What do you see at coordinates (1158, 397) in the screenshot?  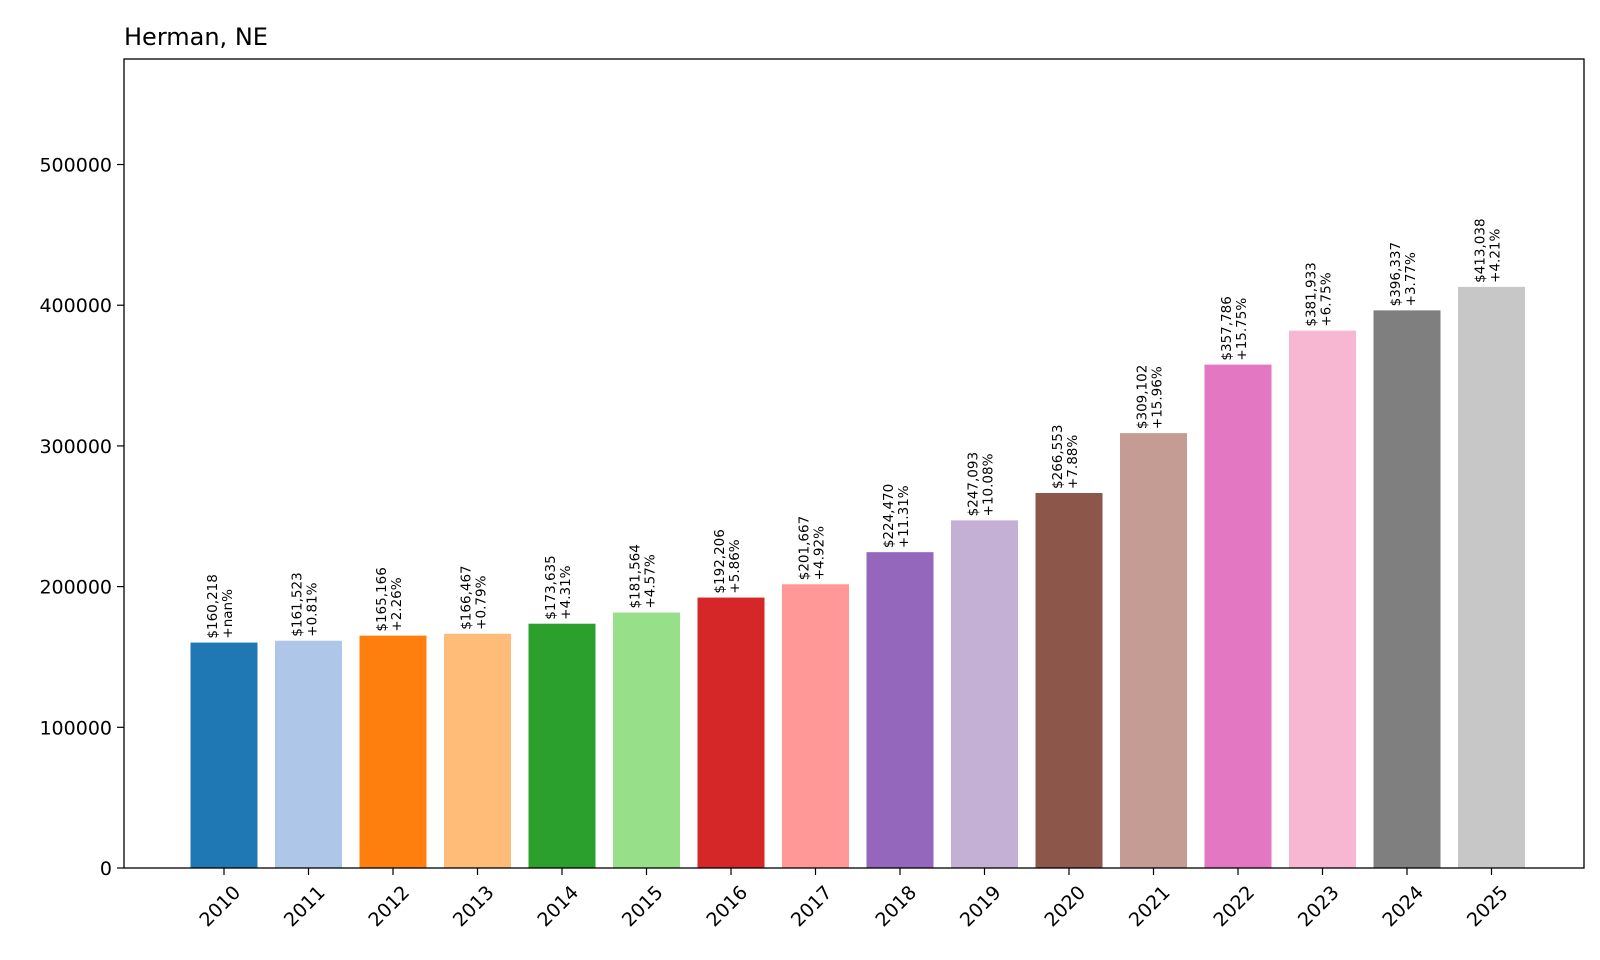 I see `change-label: +15.96%` at bounding box center [1158, 397].